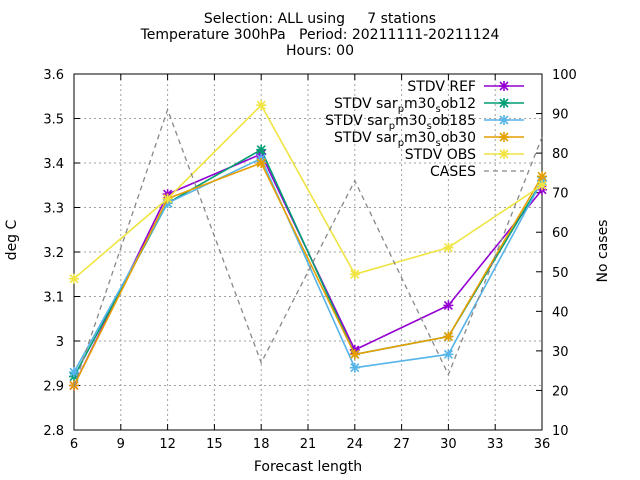 The width and height of the screenshot is (640, 480). Describe the element at coordinates (400, 122) in the screenshot. I see `legend-label: STDV sarpm30sob185` at that location.